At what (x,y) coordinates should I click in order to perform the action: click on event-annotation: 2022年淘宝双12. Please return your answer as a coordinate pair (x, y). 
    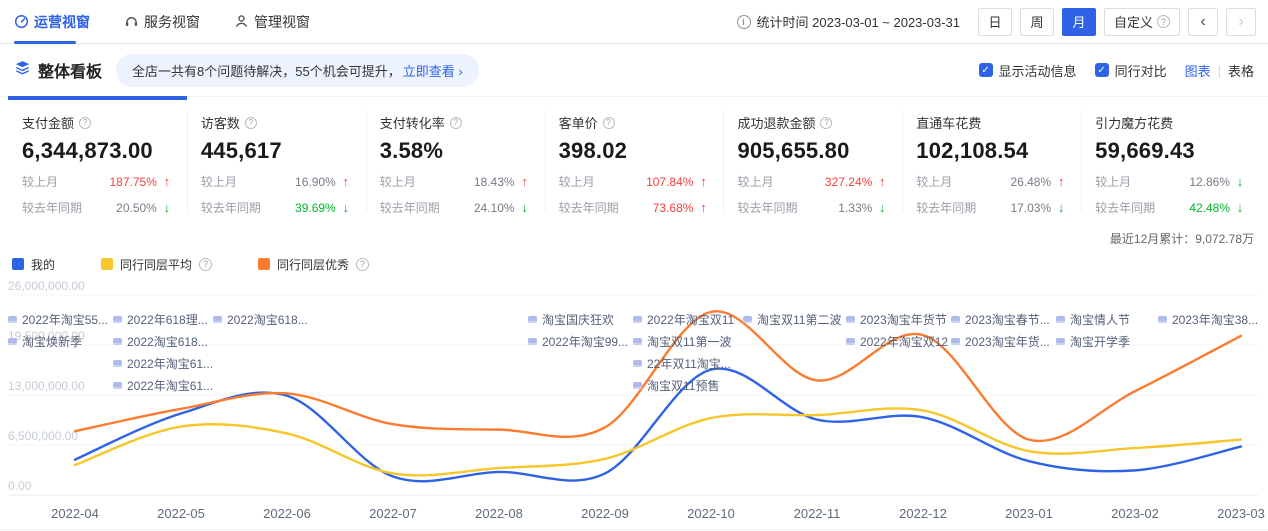
    Looking at the image, I should click on (897, 341).